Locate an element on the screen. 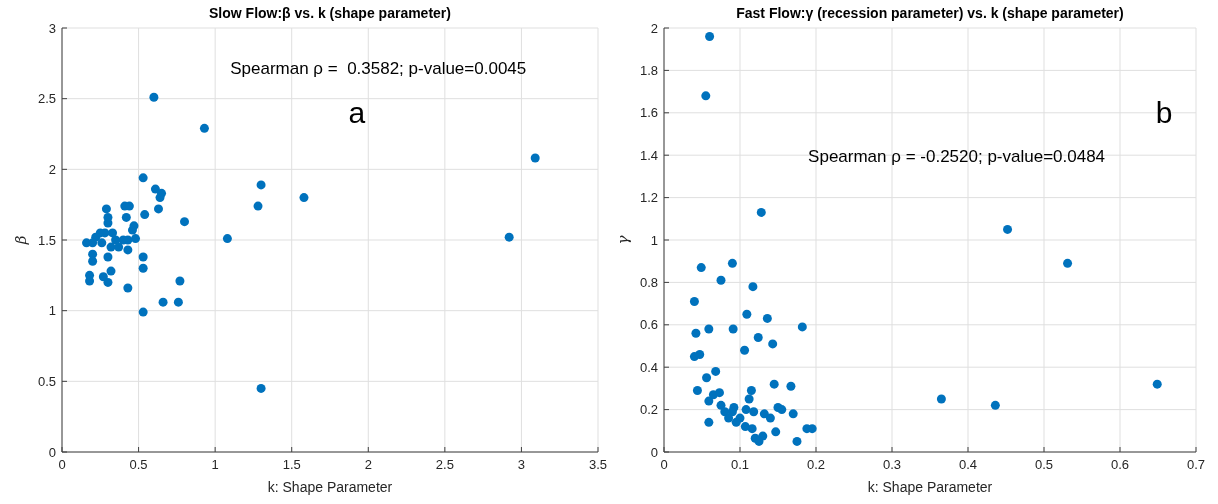  x-tick-label: 0.6 is located at coordinates (1120, 464).